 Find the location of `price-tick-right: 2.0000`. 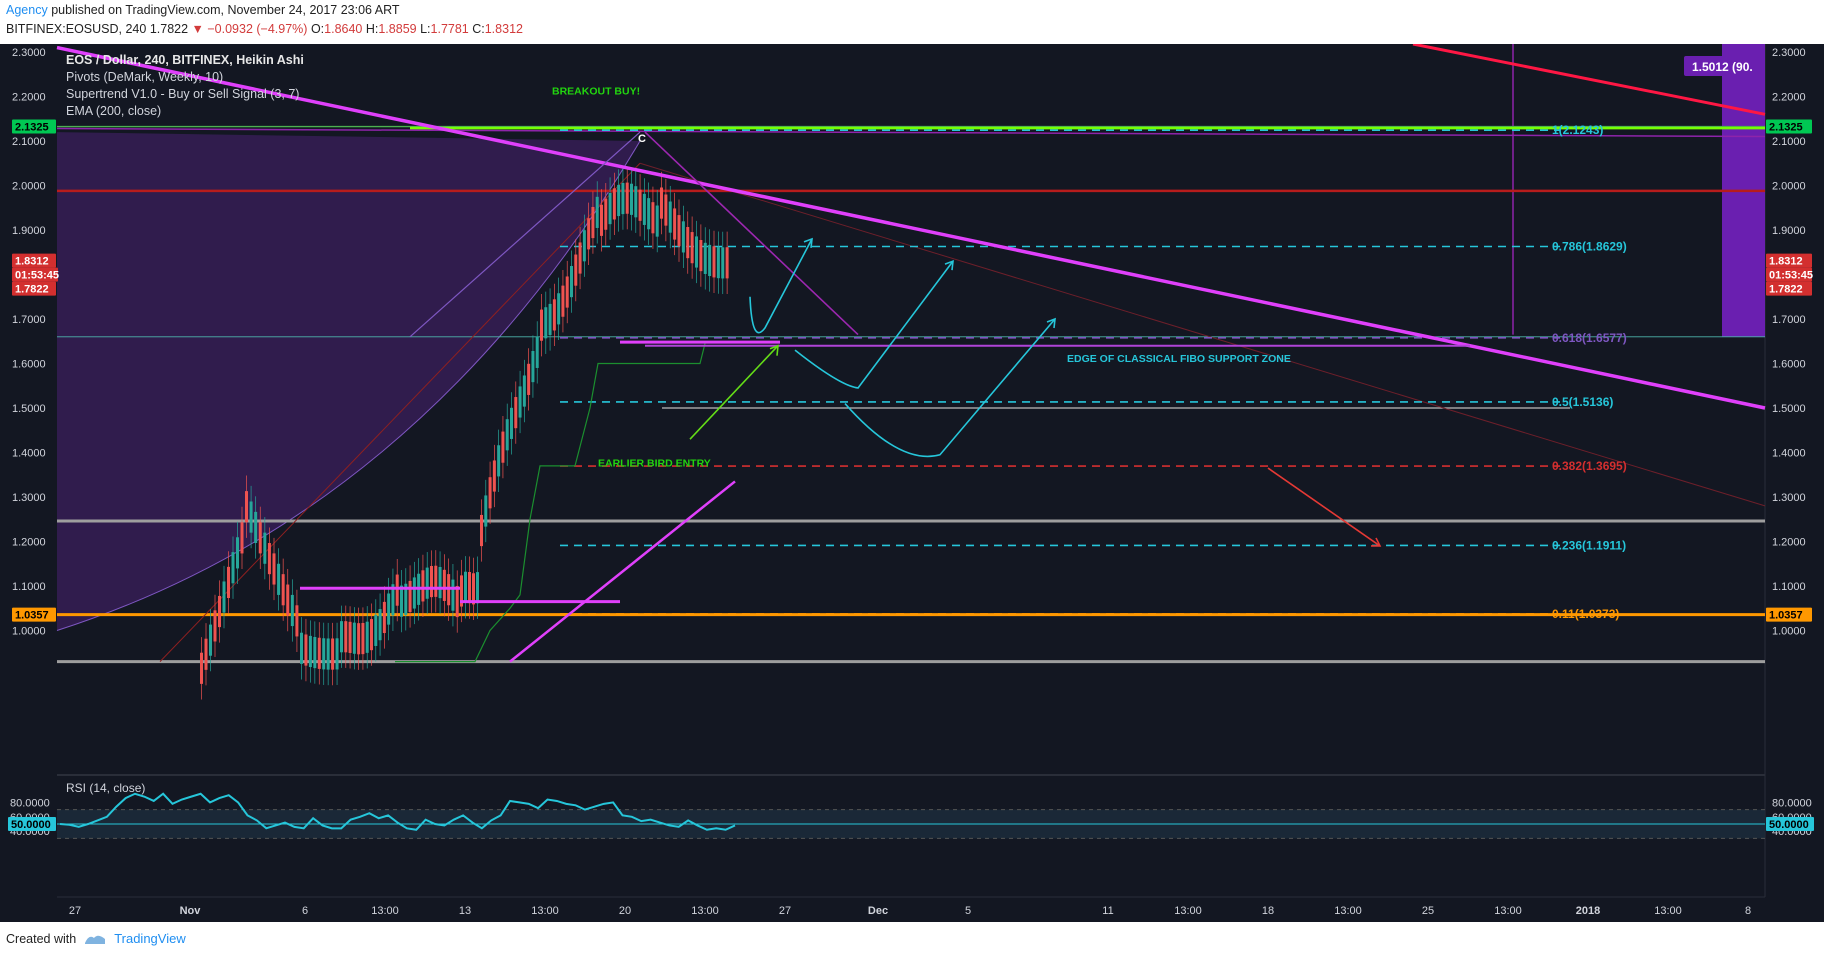

price-tick-right: 2.0000 is located at coordinates (1789, 187).